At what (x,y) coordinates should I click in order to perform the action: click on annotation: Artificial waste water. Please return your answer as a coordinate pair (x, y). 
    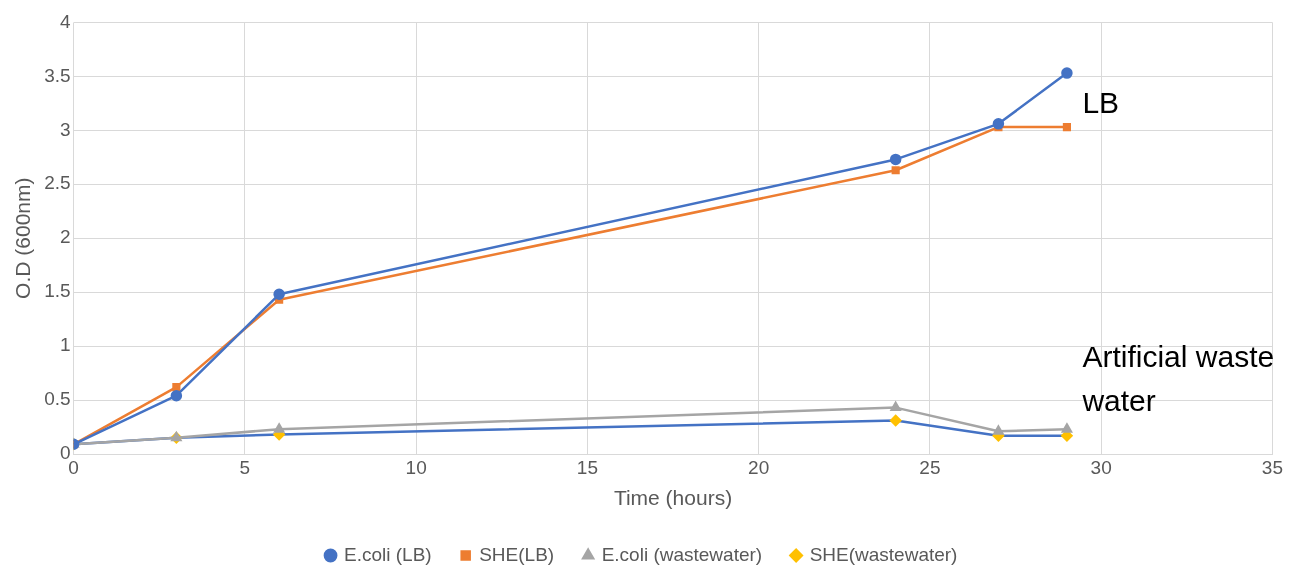
    Looking at the image, I should click on (1178, 379).